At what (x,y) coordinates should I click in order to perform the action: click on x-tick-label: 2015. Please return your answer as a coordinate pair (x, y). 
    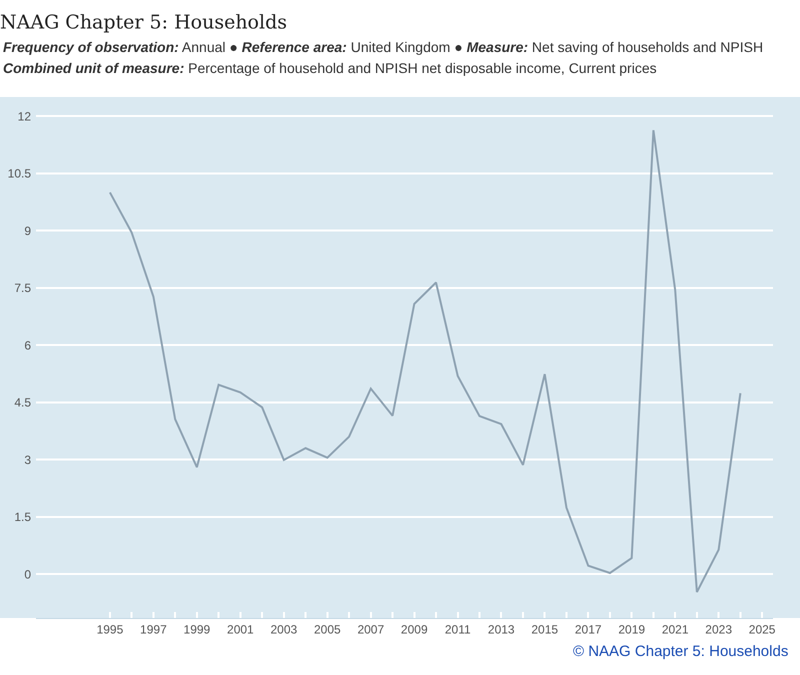
    Looking at the image, I should click on (544, 629).